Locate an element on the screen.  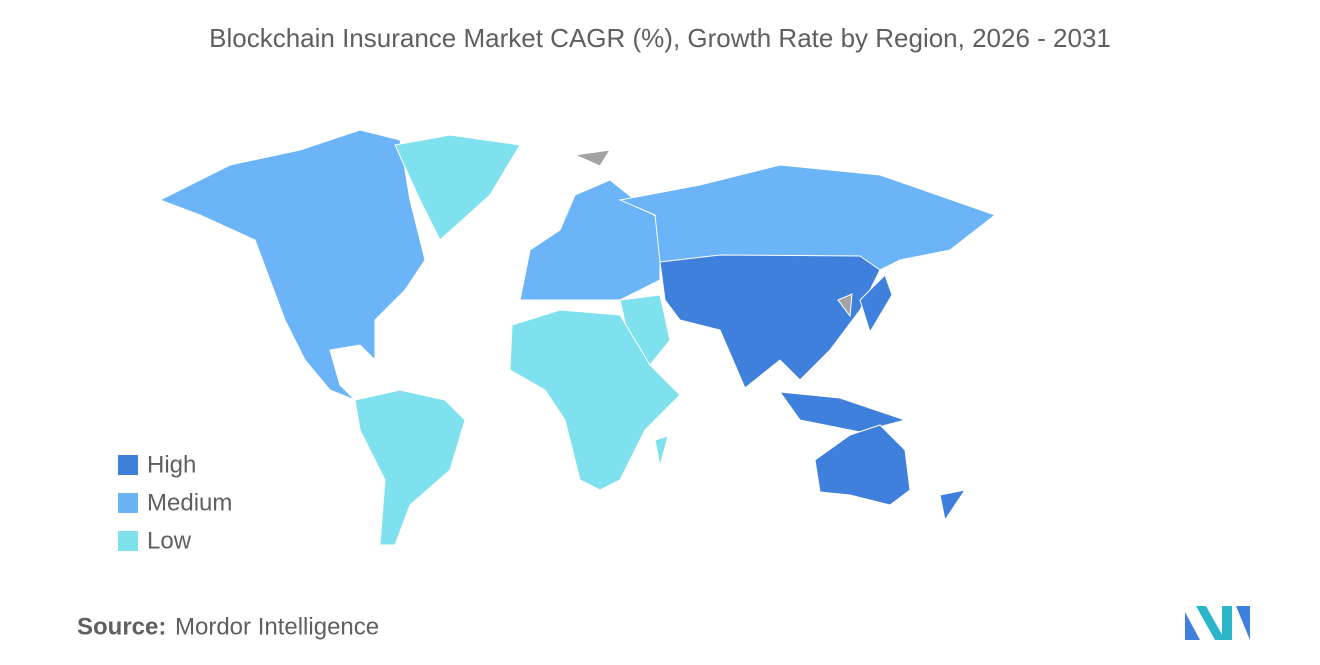
source-label: Source: is located at coordinates (121, 626).